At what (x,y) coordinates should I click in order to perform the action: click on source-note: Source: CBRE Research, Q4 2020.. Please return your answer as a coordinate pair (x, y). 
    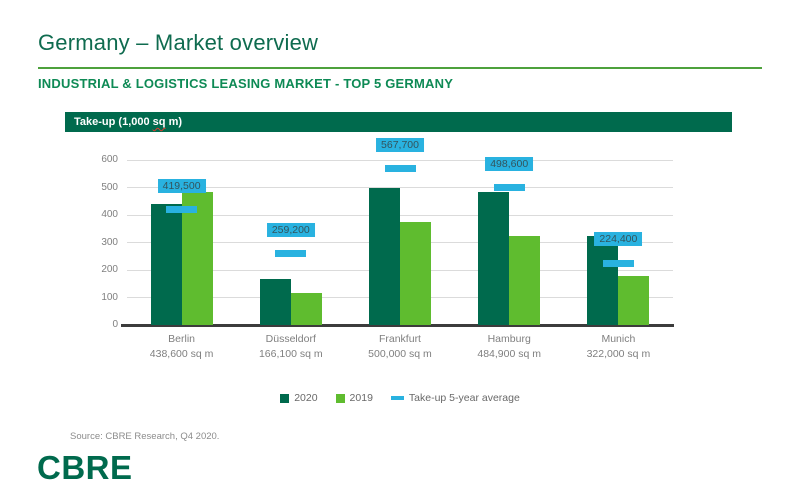
    Looking at the image, I should click on (145, 436).